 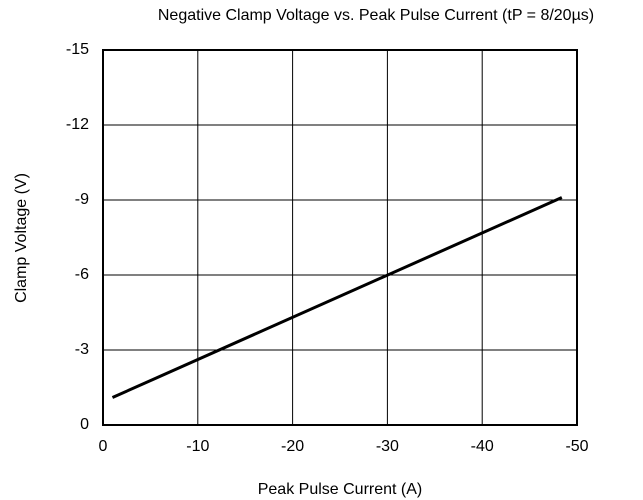 I want to click on x-axis-label: Peak Pulse Current (A), so click(x=340, y=489).